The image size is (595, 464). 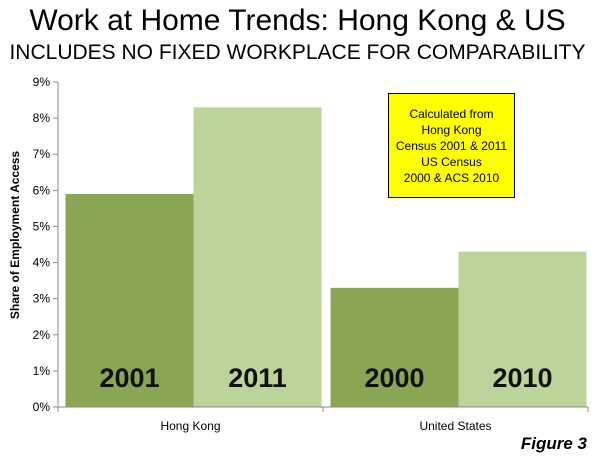 I want to click on y-tick-label: 0%, so click(x=42, y=407).